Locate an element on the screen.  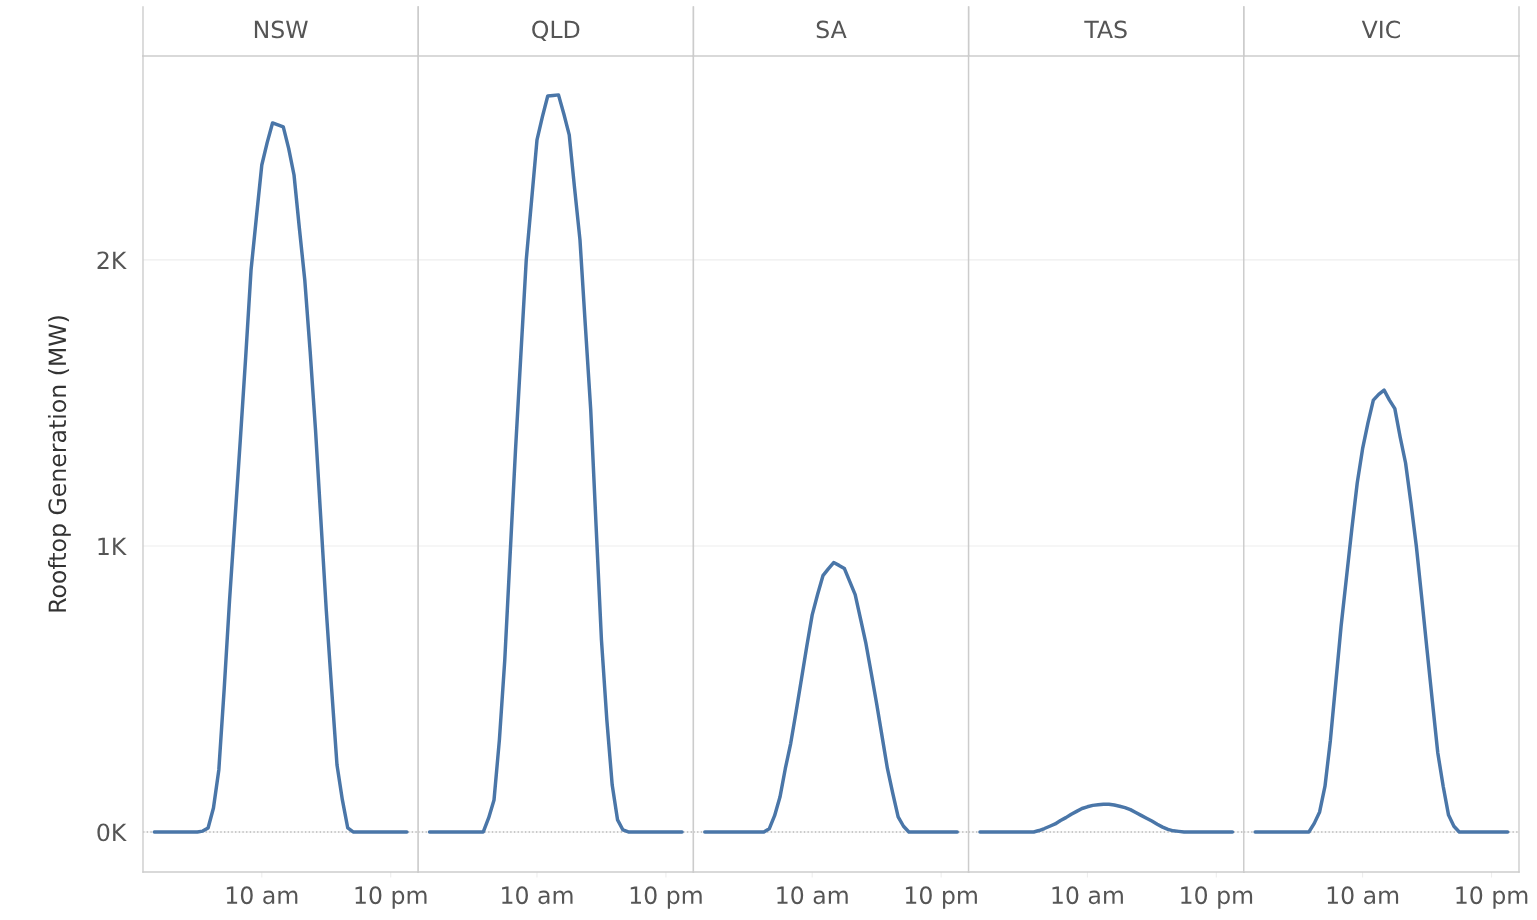
chart-title: QLD is located at coordinates (556, 31).